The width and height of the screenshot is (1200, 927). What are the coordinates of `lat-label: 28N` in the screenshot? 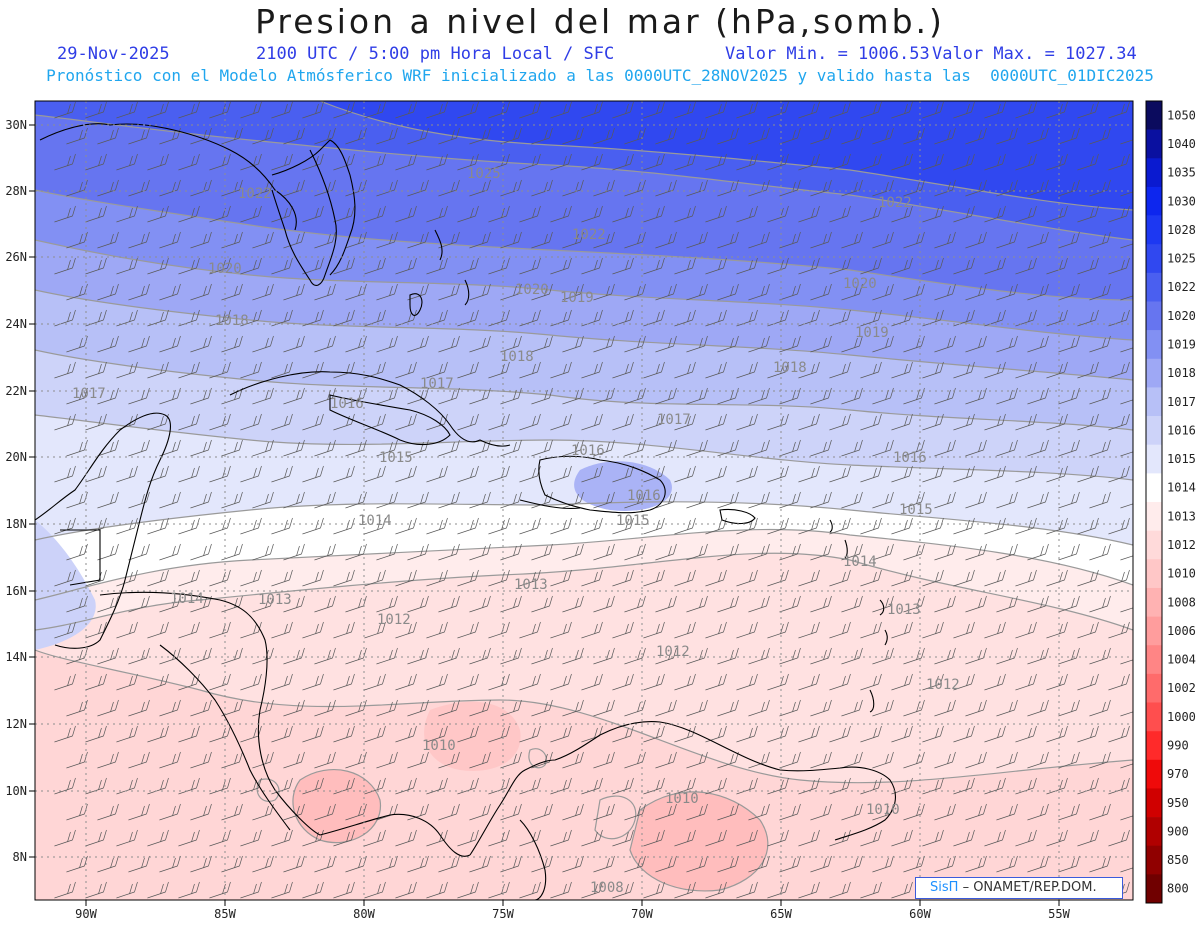 It's located at (16, 191).